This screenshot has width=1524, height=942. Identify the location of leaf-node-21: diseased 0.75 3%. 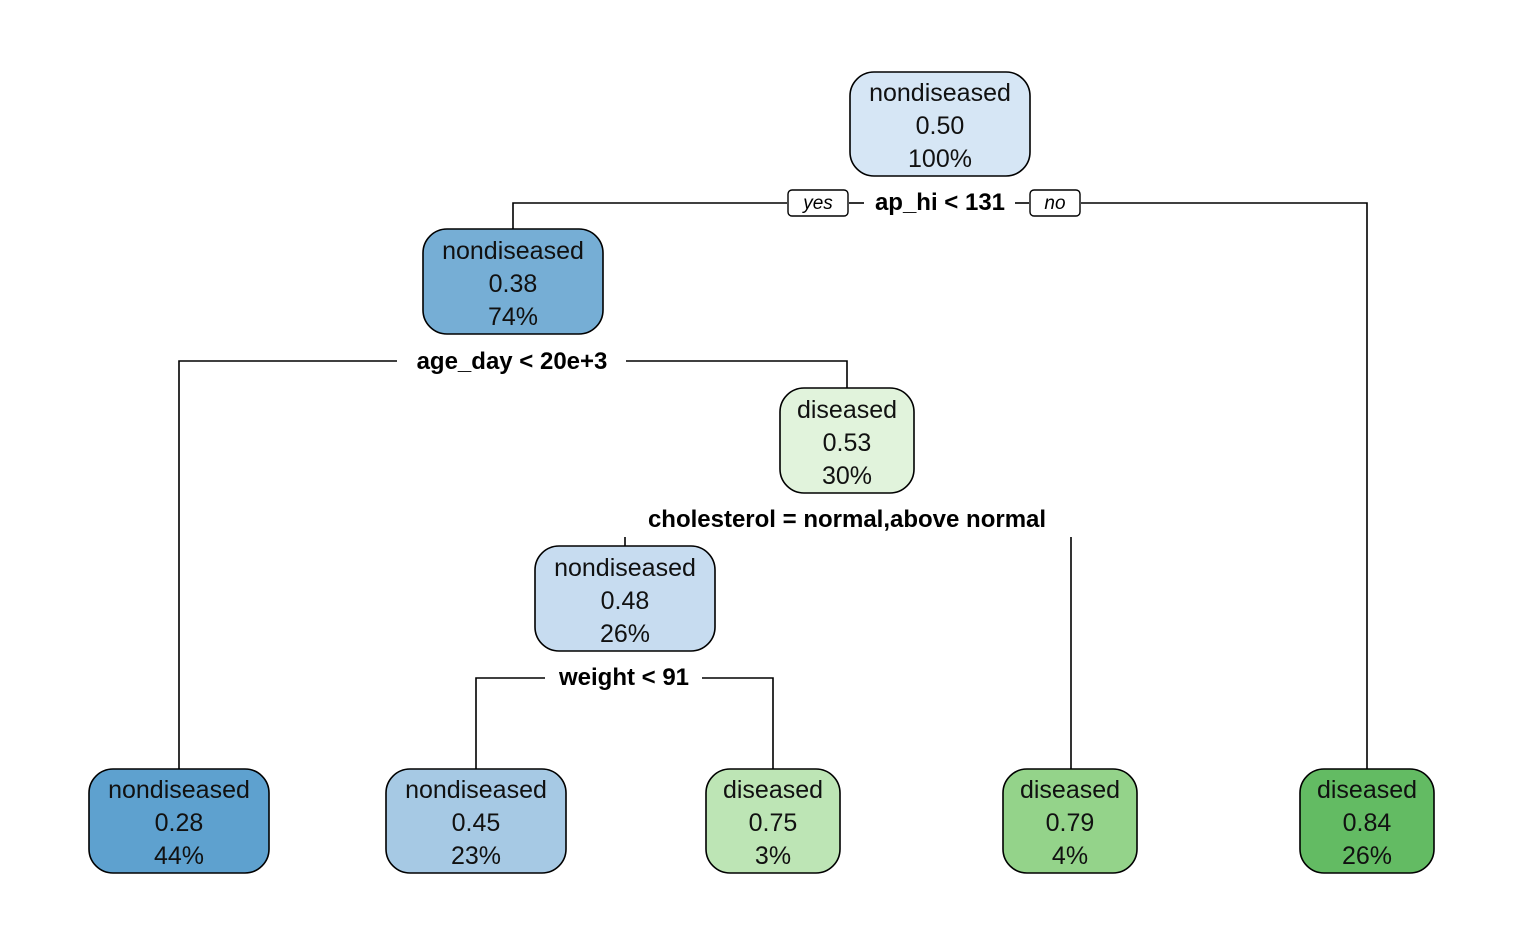
(773, 821).